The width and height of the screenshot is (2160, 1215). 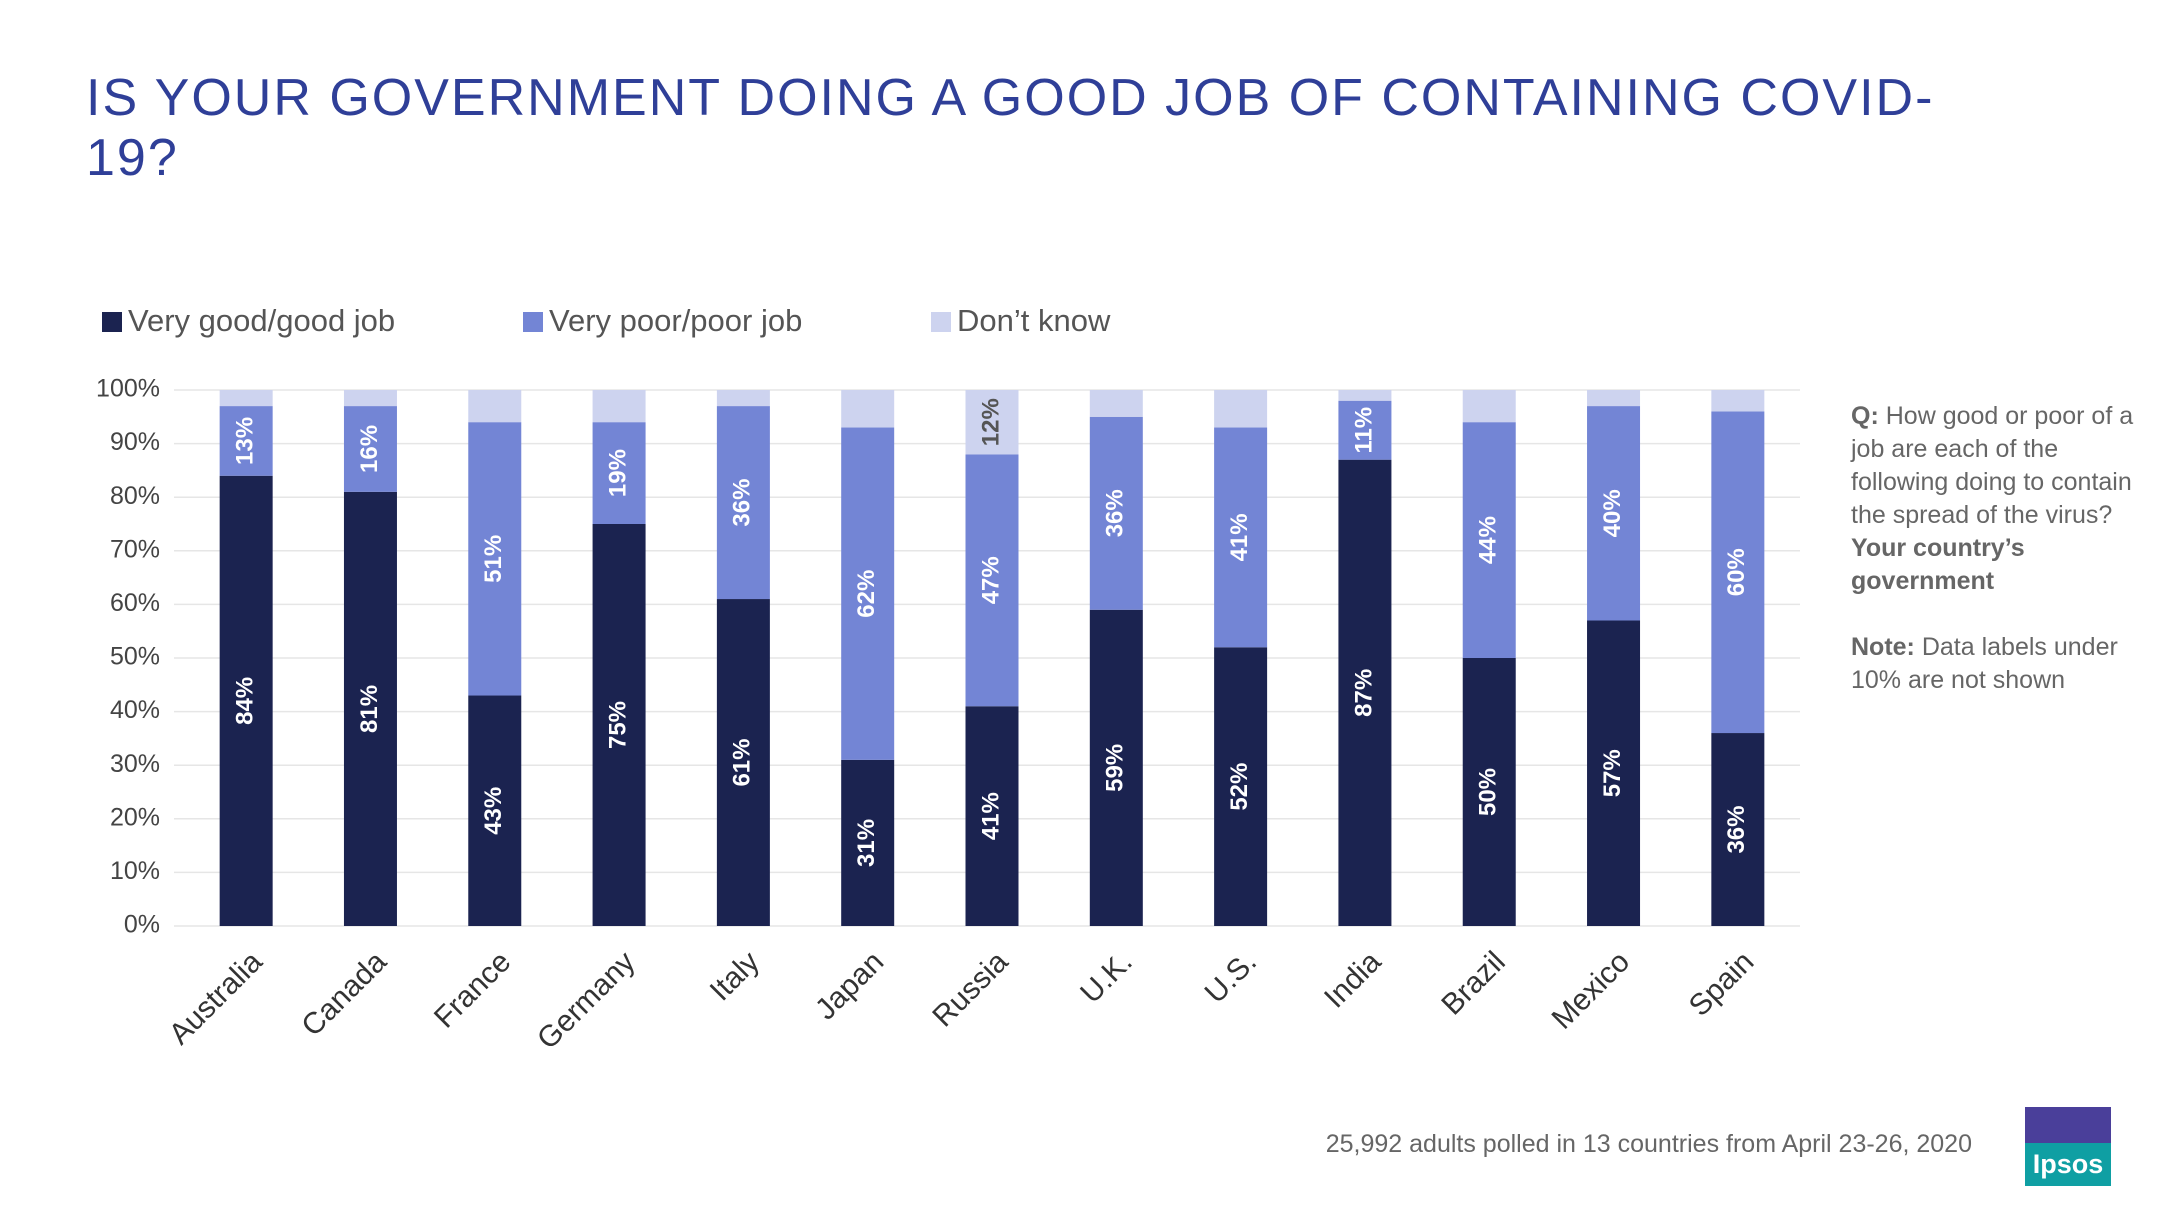 I want to click on value-label: 57%, so click(x=1612, y=773).